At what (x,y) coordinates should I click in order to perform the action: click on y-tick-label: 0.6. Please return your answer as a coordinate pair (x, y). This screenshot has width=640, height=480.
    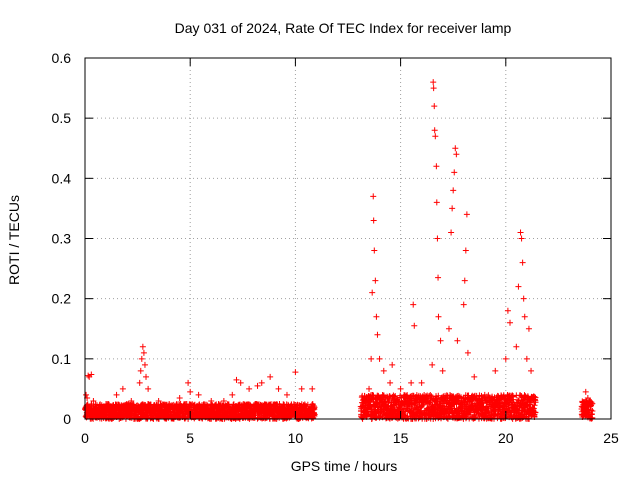
    Looking at the image, I should click on (62, 58).